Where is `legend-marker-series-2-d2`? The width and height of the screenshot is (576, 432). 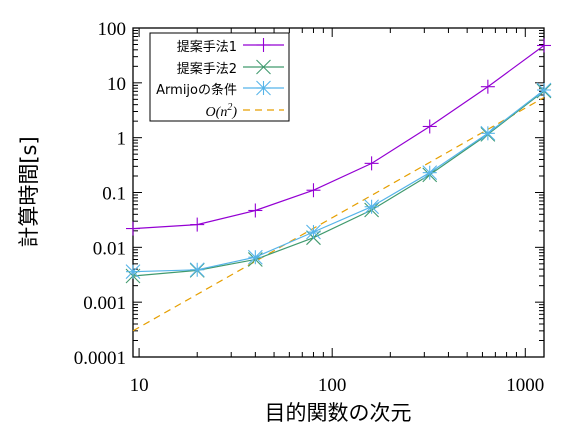 legend-marker-series-2-d2 is located at coordinates (263, 67).